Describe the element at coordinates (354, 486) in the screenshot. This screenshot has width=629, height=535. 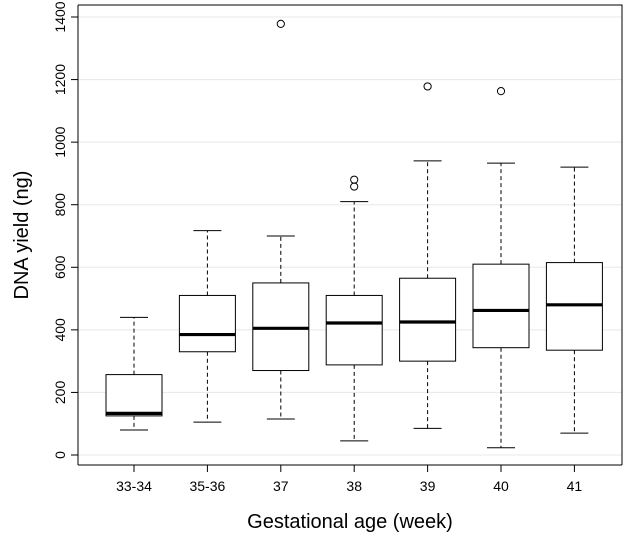
I see `x-tick-label: 38` at that location.